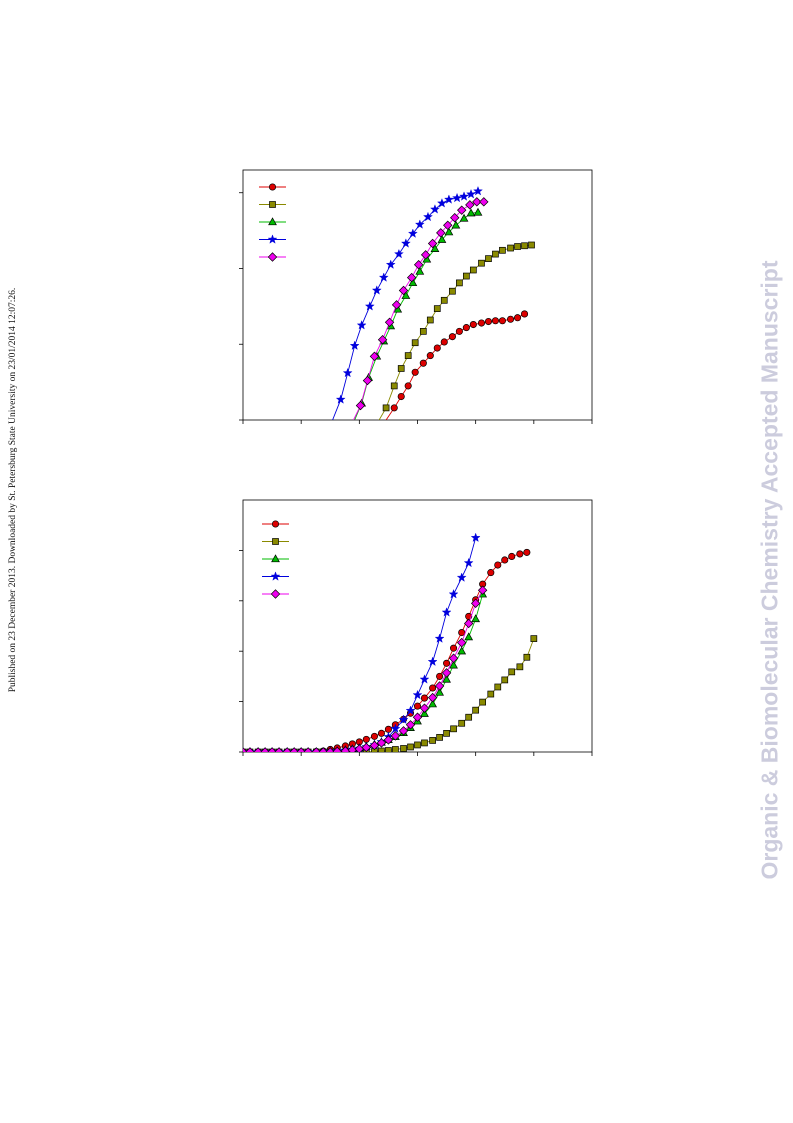 This screenshot has width=793, height=1123. What do you see at coordinates (272, 239) in the screenshot?
I see `legend-marker-star` at bounding box center [272, 239].